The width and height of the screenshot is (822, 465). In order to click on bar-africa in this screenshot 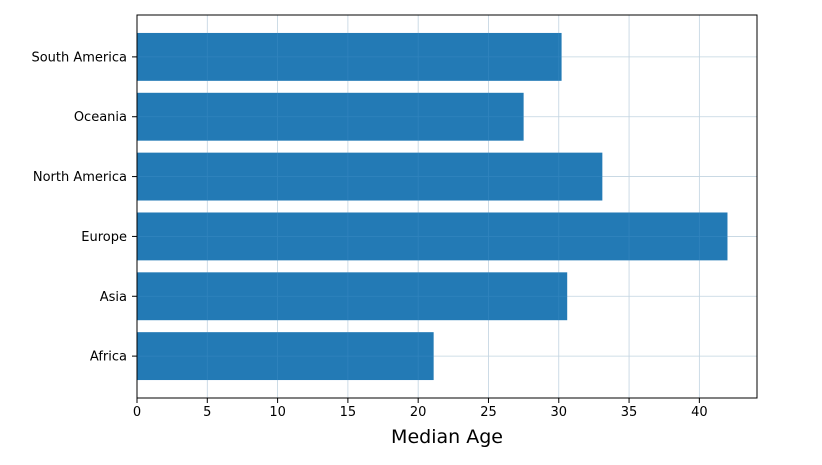, I will do `click(285, 356)`.